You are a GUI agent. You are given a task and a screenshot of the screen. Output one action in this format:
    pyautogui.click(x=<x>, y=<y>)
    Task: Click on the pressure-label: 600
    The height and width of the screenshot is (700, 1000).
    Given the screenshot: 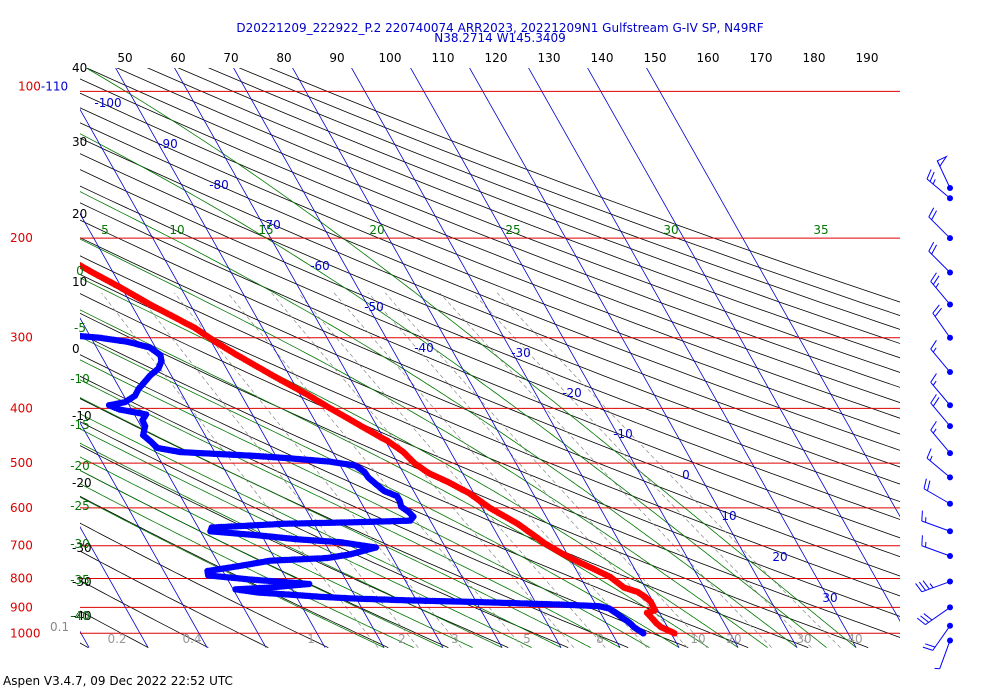 What is the action you would take?
    pyautogui.click(x=21, y=508)
    